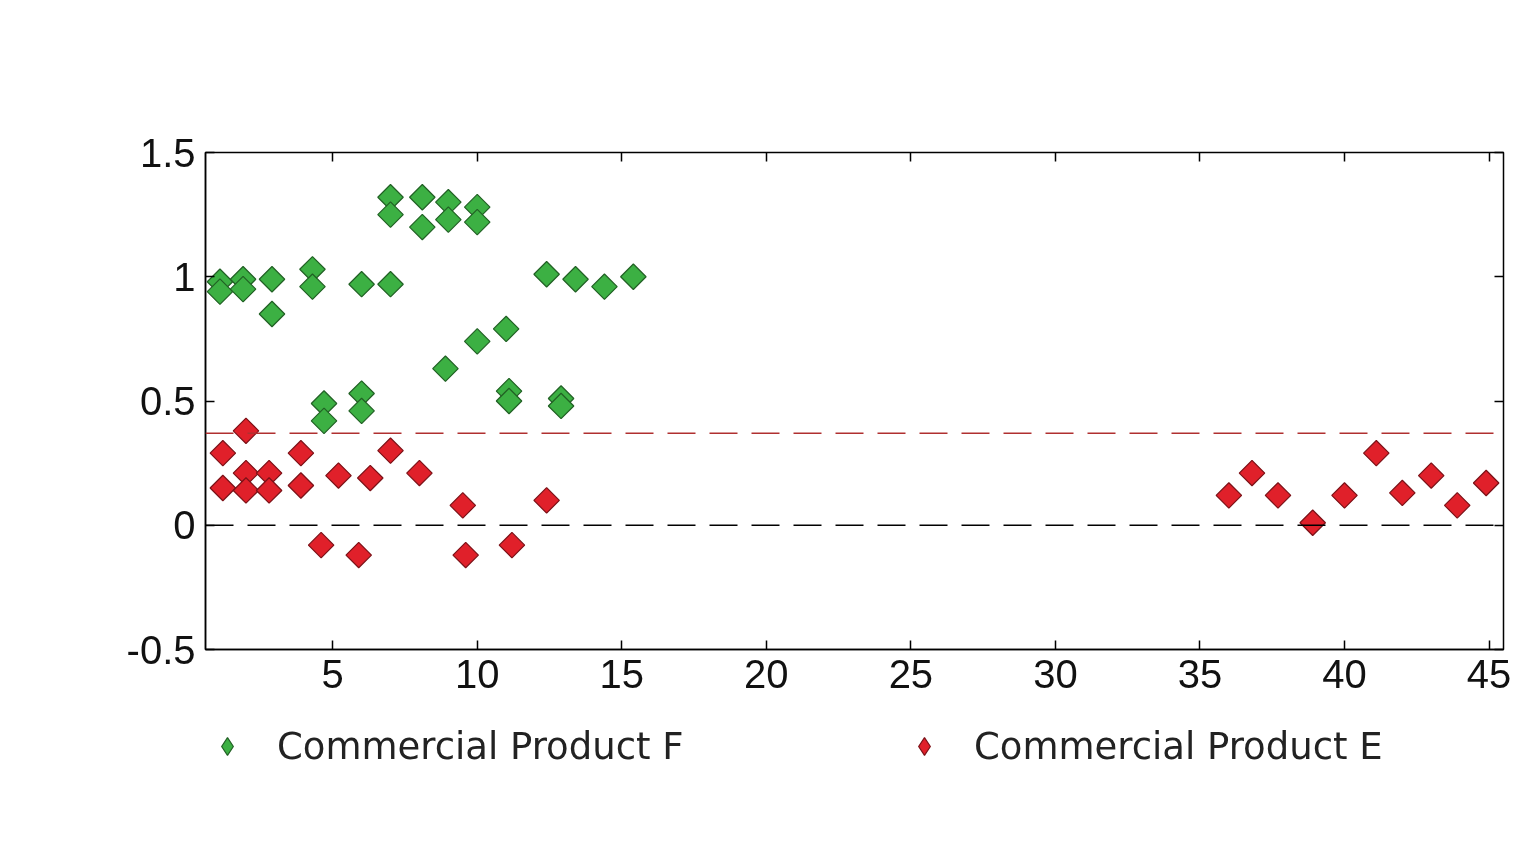 Image resolution: width=1536 pixels, height=857 pixels. Describe the element at coordinates (477, 673) in the screenshot. I see `x-tick-label: 10` at that location.